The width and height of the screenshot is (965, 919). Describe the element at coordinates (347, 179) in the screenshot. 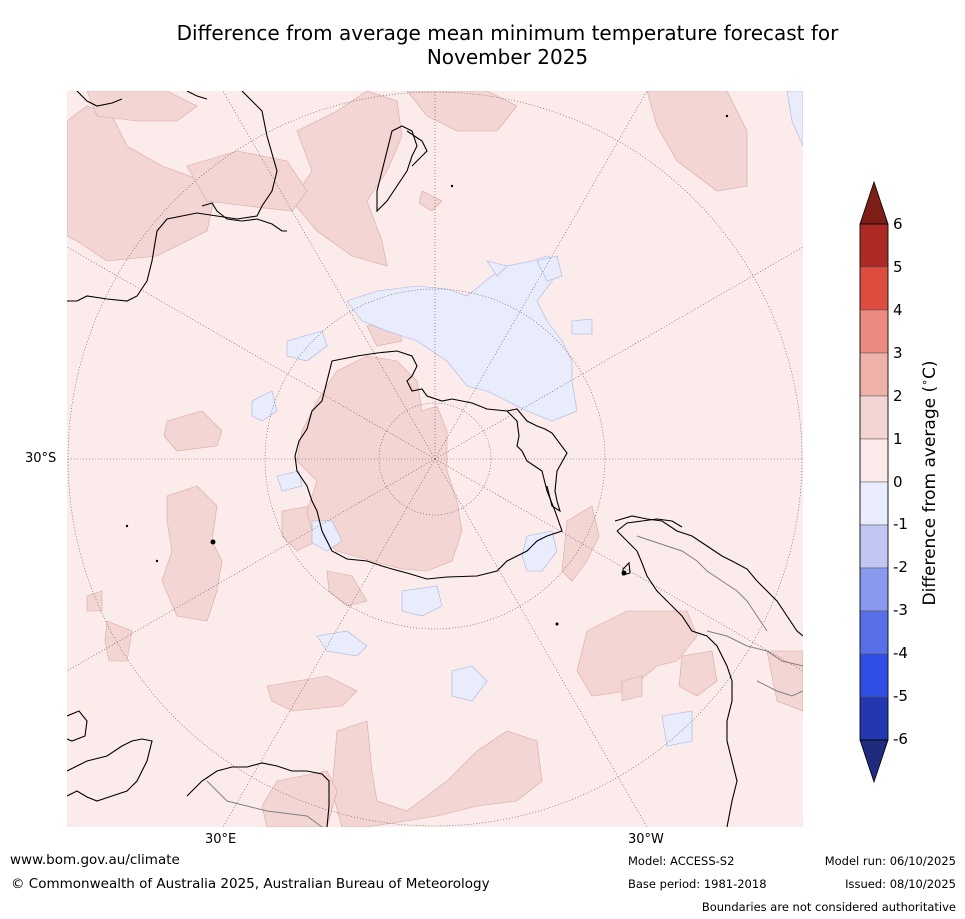

I see `anomaly-patch-madagascar-sea` at that location.